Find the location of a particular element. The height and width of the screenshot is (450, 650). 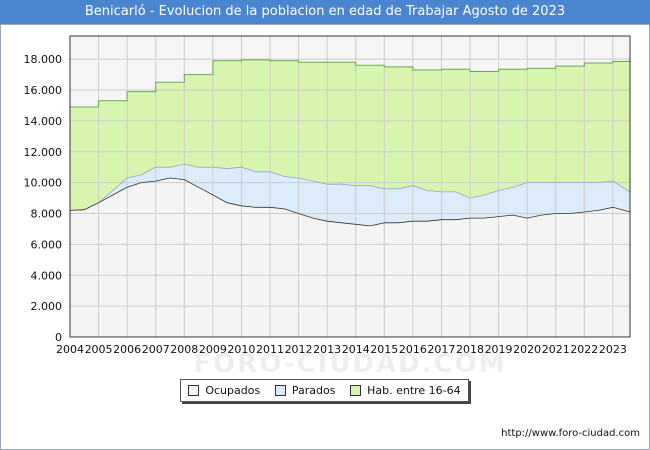

x-tick-label: 2019 is located at coordinates (499, 349).